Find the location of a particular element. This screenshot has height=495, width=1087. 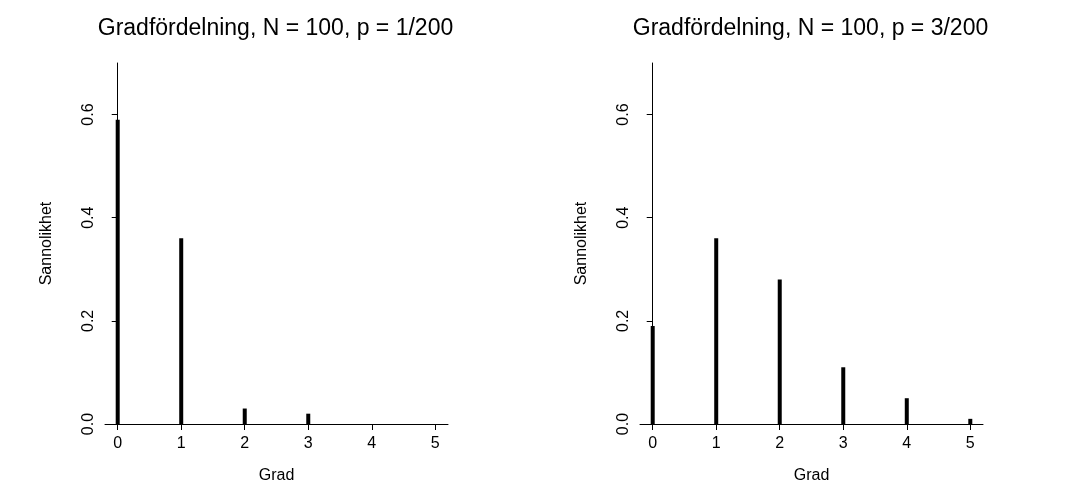

chart-title: Gradfördelning, N = 100, p = 3/200 is located at coordinates (810, 26).